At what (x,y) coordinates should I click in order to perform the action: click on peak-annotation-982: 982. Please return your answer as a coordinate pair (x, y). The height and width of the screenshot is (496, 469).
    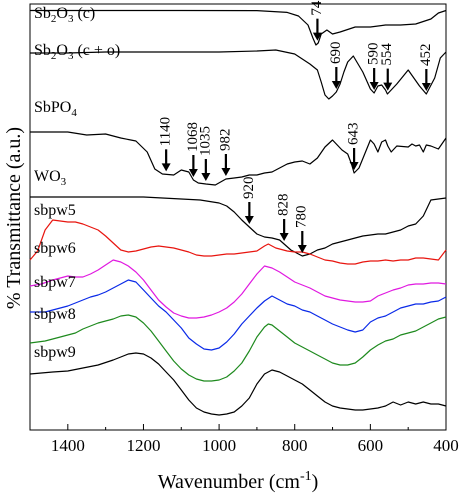
    Looking at the image, I should click on (225, 152).